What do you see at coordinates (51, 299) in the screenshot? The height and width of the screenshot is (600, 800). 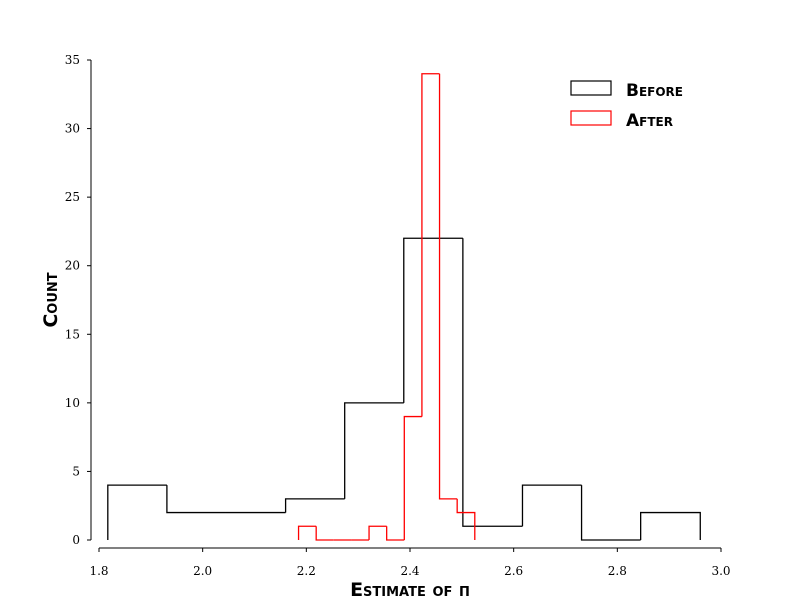 I see `y-axis-title: Count` at bounding box center [51, 299].